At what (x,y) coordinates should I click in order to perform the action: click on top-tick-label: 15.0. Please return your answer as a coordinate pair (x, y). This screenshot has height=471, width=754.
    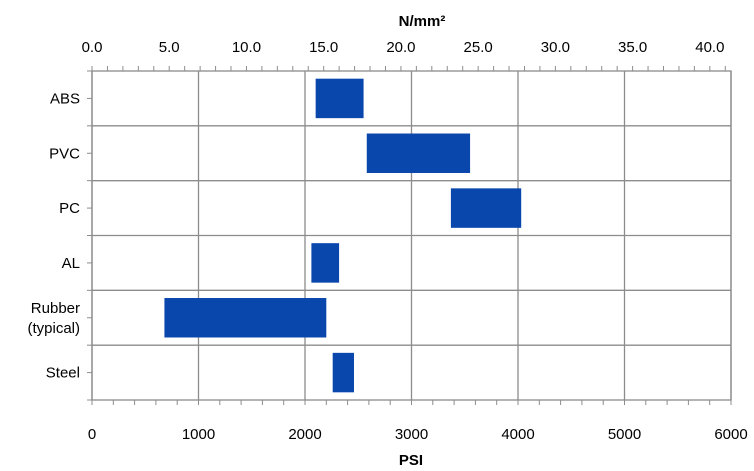
    Looking at the image, I should click on (323, 47).